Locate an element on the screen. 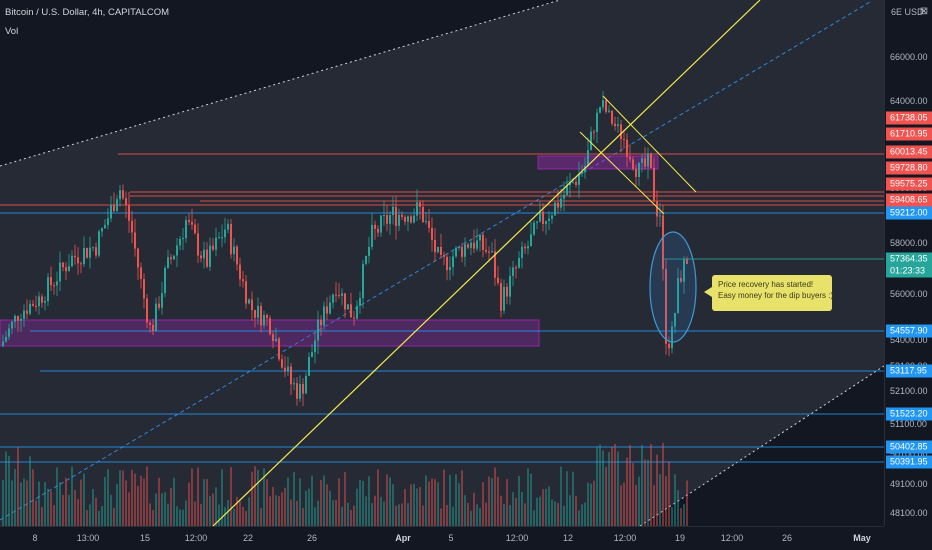  x-tick-label: 26 is located at coordinates (312, 538).